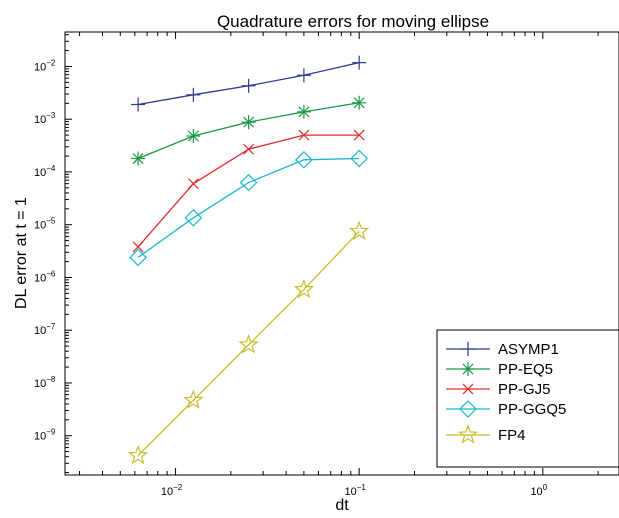 The width and height of the screenshot is (619, 518). I want to click on y-tick-label: 10⁻⁸, so click(45, 382).